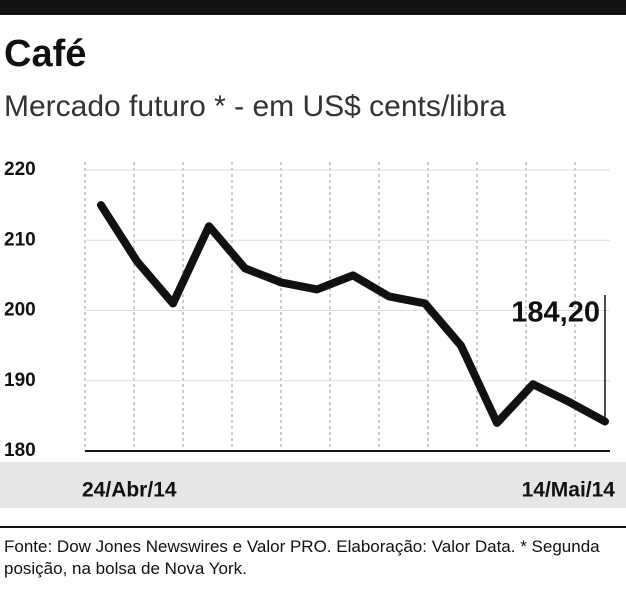 The image size is (626, 600). What do you see at coordinates (45, 54) in the screenshot?
I see `chart-title: Café` at bounding box center [45, 54].